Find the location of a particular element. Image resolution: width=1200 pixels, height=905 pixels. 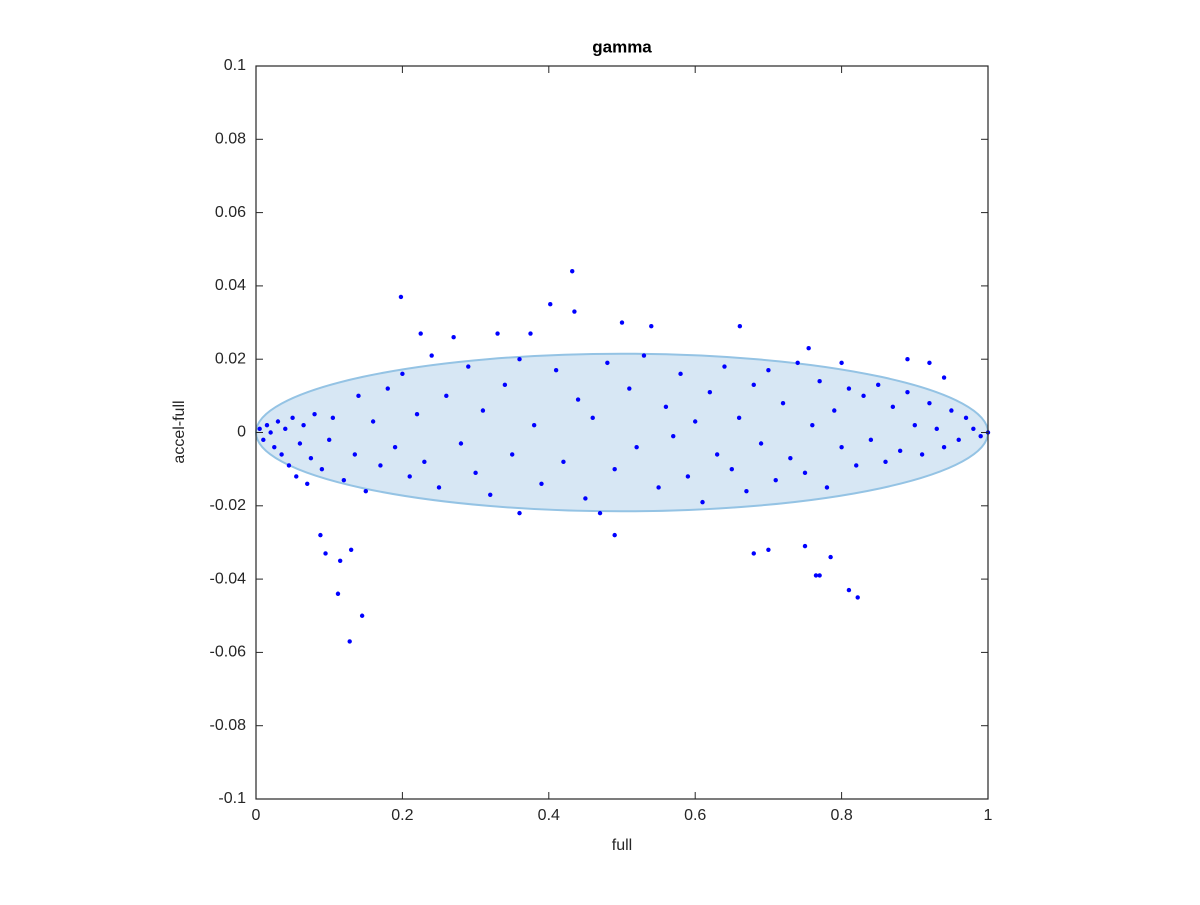

y-tick-label: -0.06 is located at coordinates (228, 652).